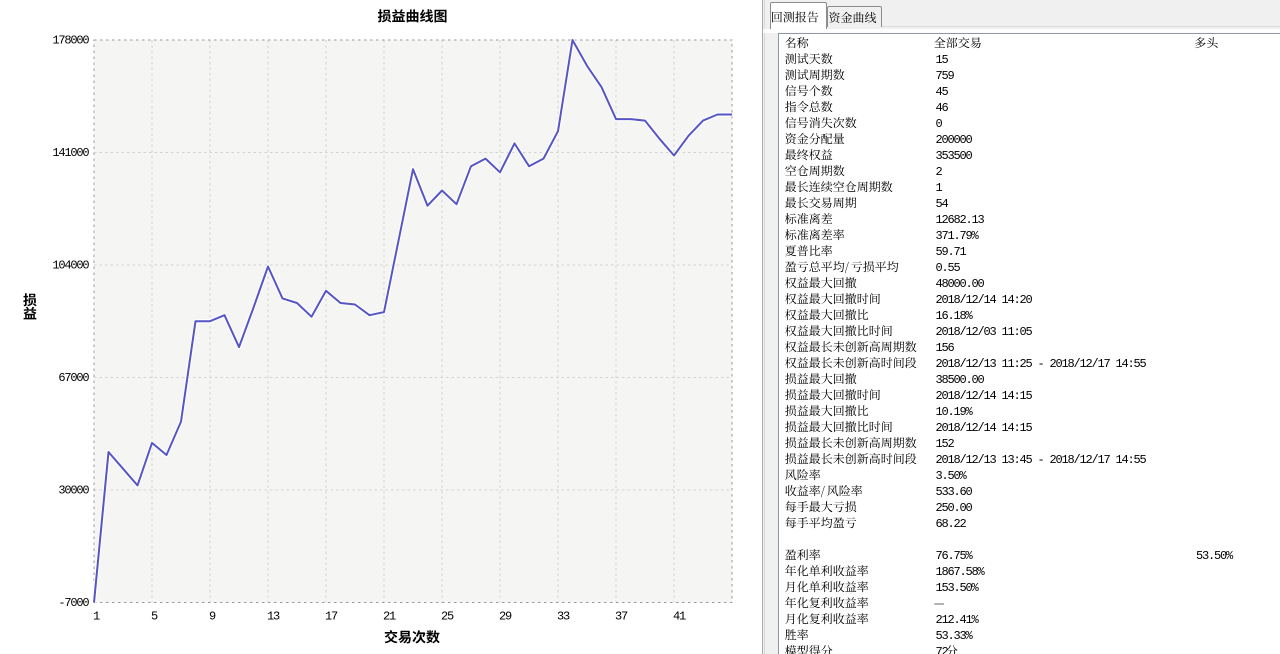 This screenshot has height=654, width=1280. What do you see at coordinates (954, 492) in the screenshot?
I see `svg-text: 533.60` at bounding box center [954, 492].